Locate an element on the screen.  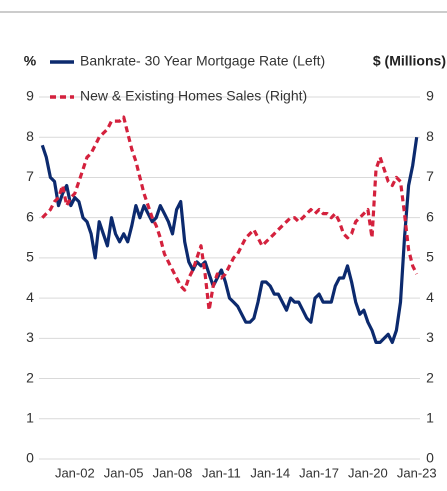
y2-tick-label: 4 is located at coordinates (430, 297).